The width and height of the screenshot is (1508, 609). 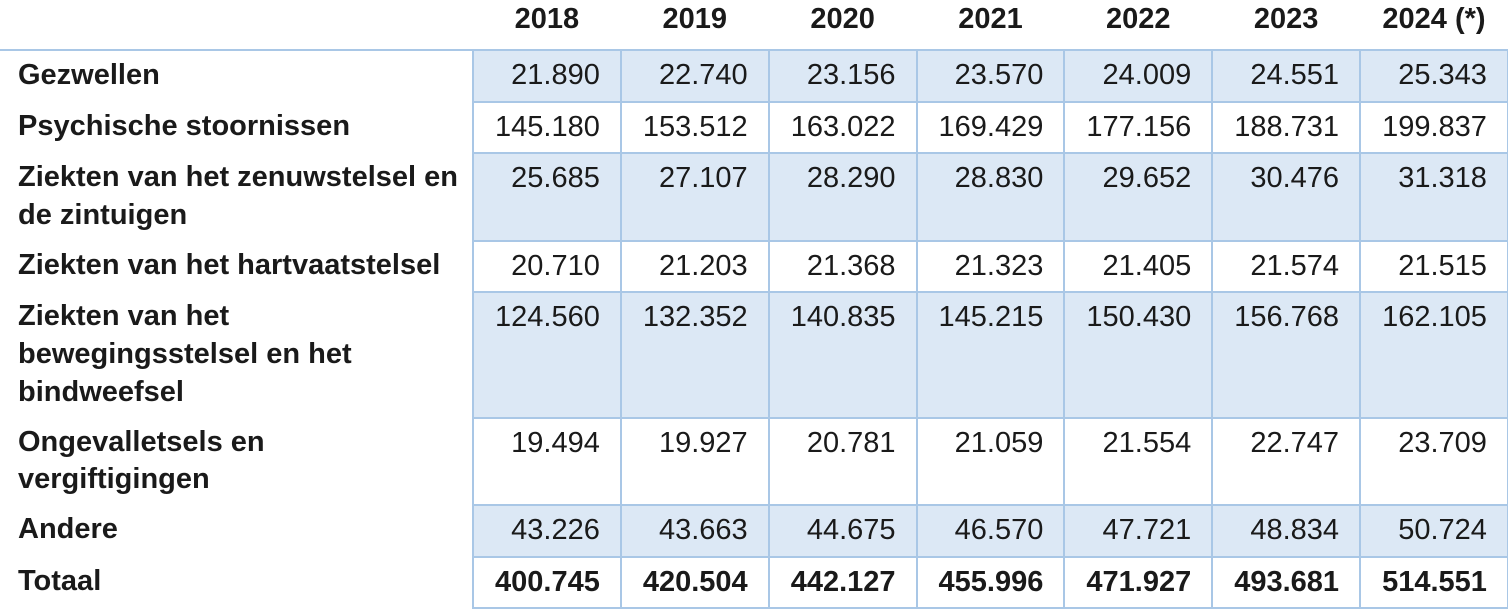 What do you see at coordinates (236, 76) in the screenshot?
I see `row-label: Gezwellen` at bounding box center [236, 76].